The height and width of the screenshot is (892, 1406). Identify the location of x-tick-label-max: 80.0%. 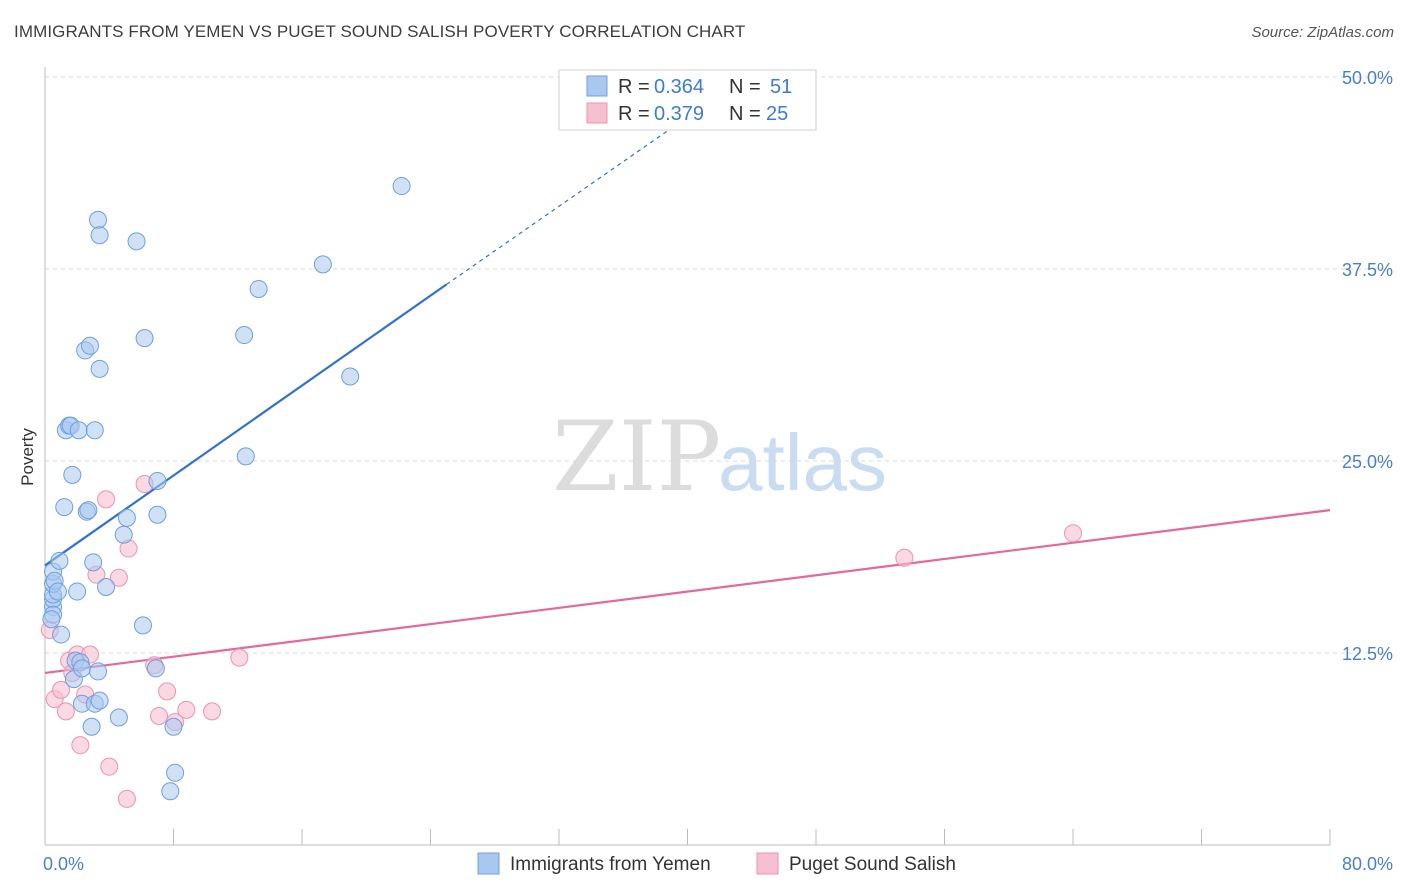
(1367, 864).